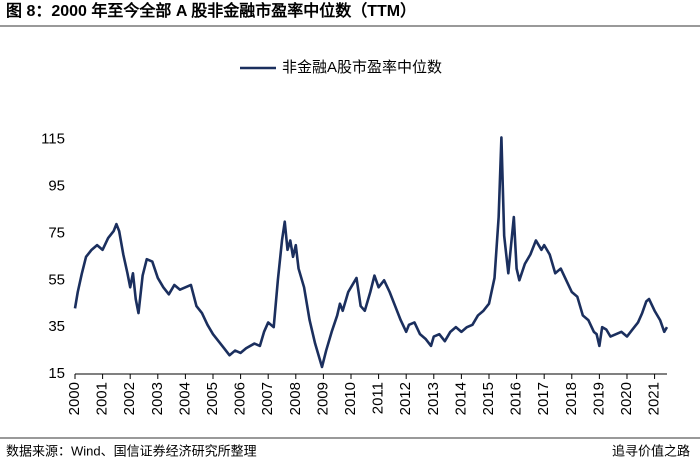 The width and height of the screenshot is (700, 470). Describe the element at coordinates (157, 398) in the screenshot. I see `x-tick-label: 2003` at that location.